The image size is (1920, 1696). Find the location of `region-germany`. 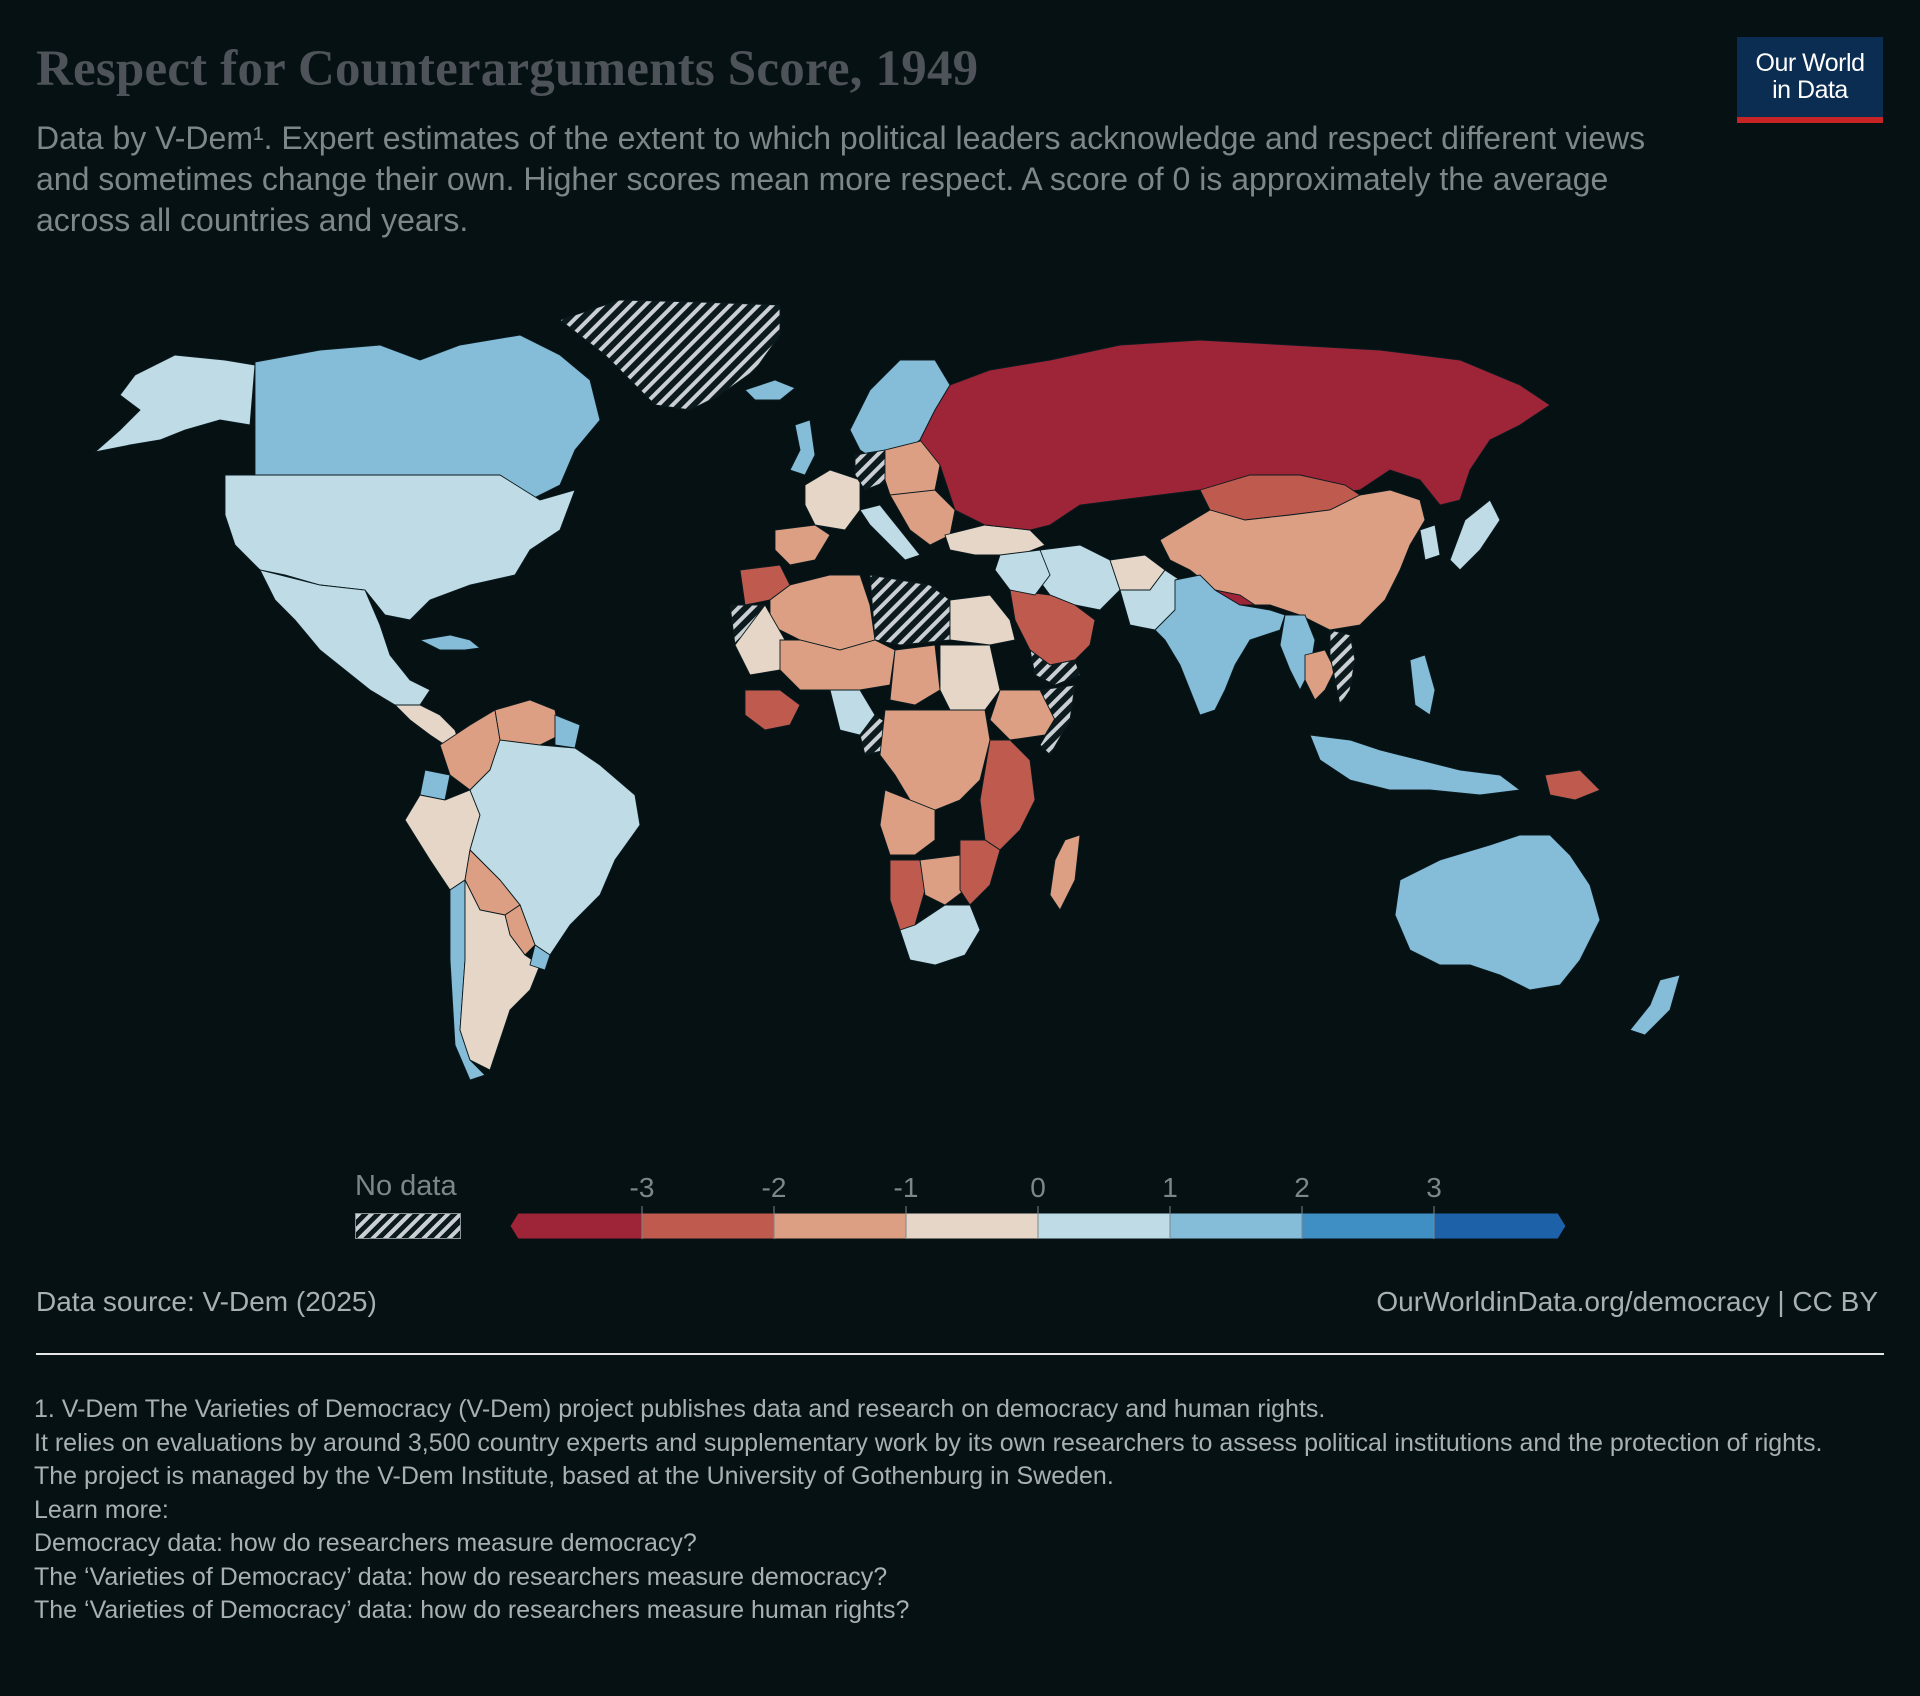

region-germany is located at coordinates (872, 470).